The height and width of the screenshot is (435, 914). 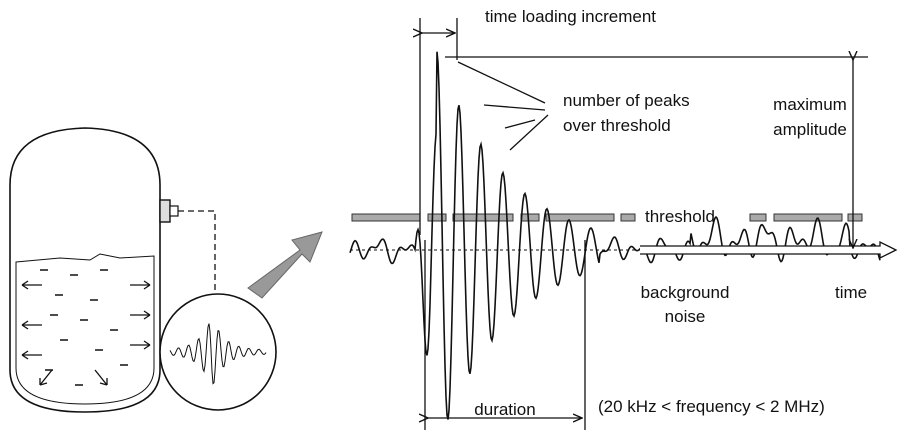 I want to click on label: background, so click(x=685, y=292).